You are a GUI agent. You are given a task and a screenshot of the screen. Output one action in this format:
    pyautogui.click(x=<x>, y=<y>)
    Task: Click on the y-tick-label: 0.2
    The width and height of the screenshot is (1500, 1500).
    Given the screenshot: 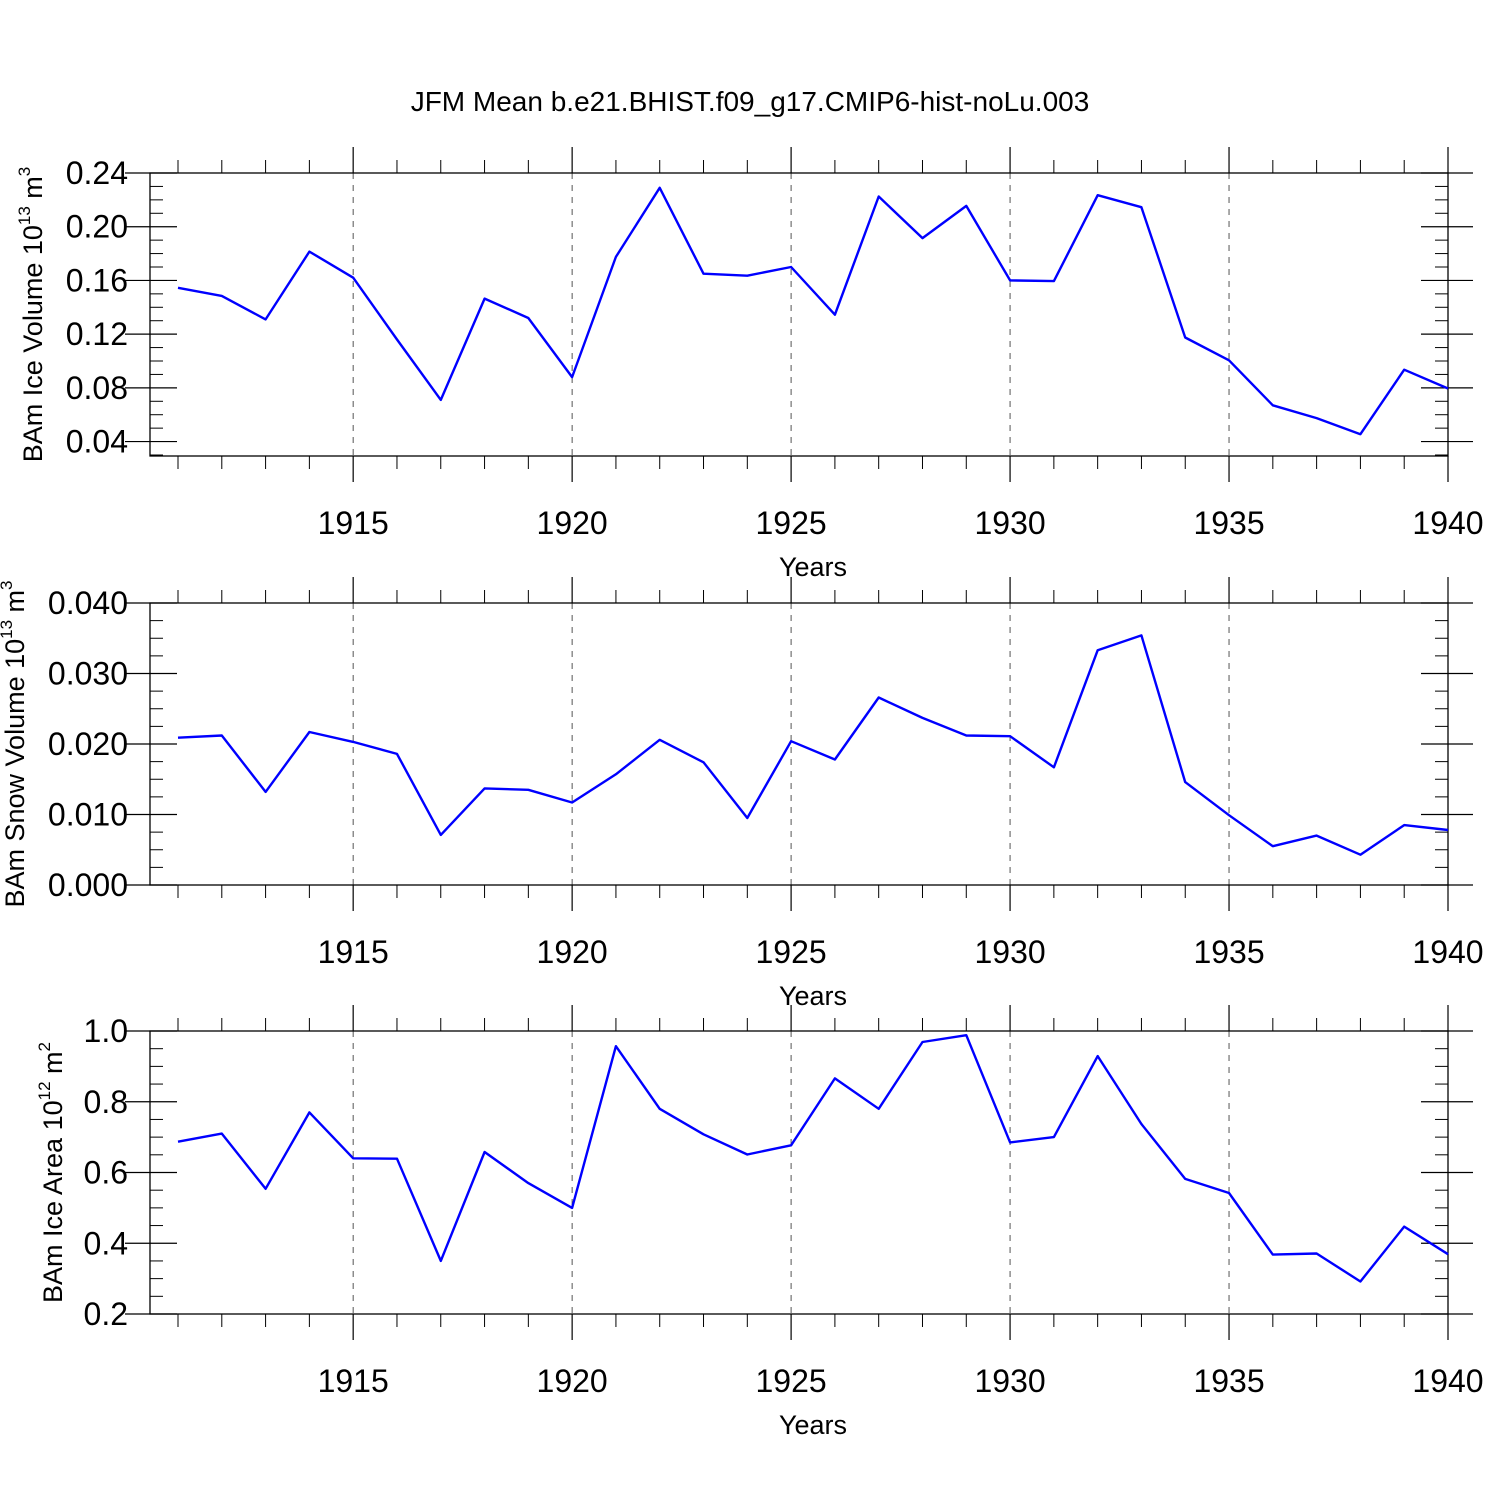 What is the action you would take?
    pyautogui.click(x=106, y=1314)
    